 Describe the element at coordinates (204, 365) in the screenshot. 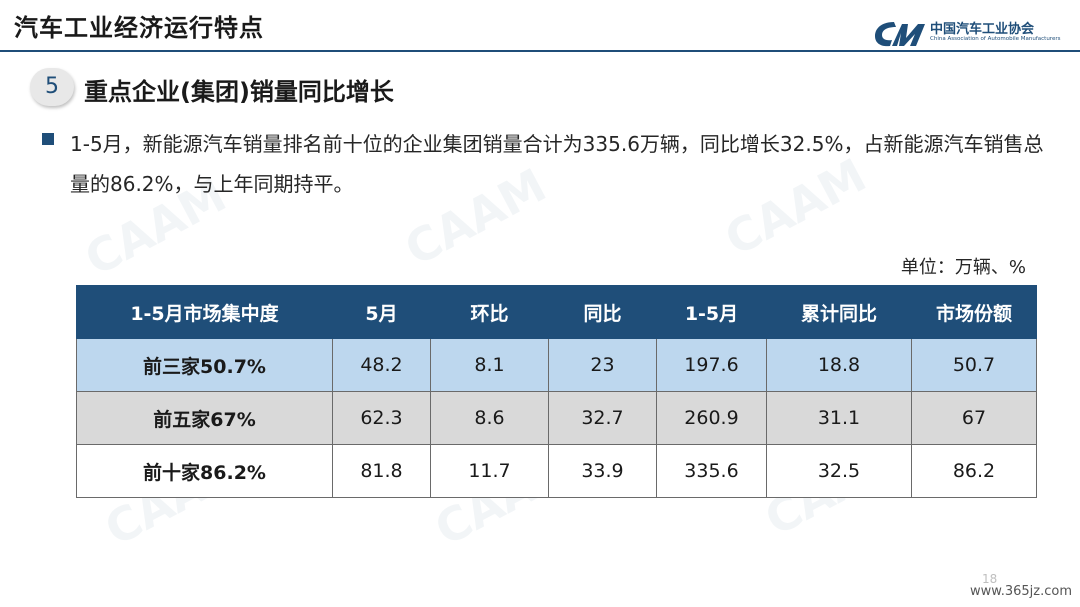

I see `table-cell: 前三家50.7%` at that location.